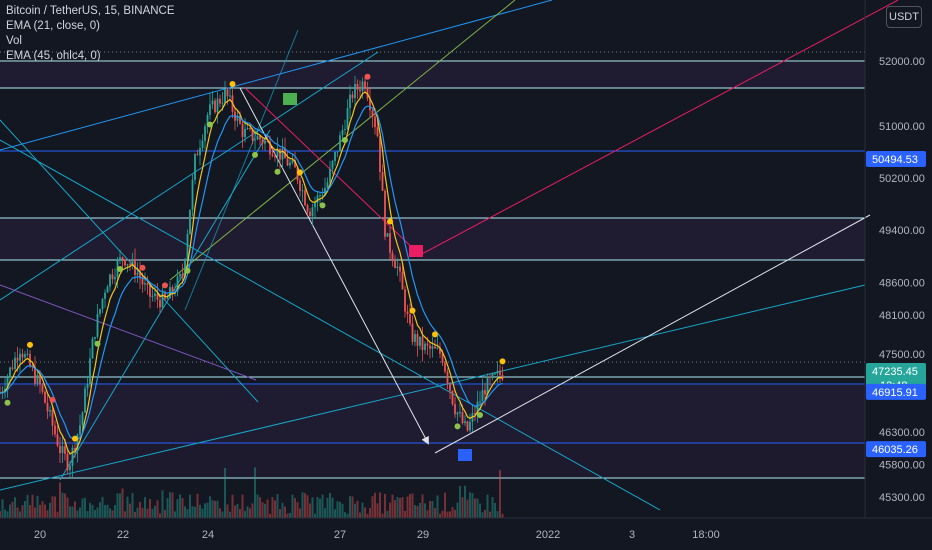  What do you see at coordinates (902, 62) in the screenshot?
I see `price-tick-label: 52000.00` at bounding box center [902, 62].